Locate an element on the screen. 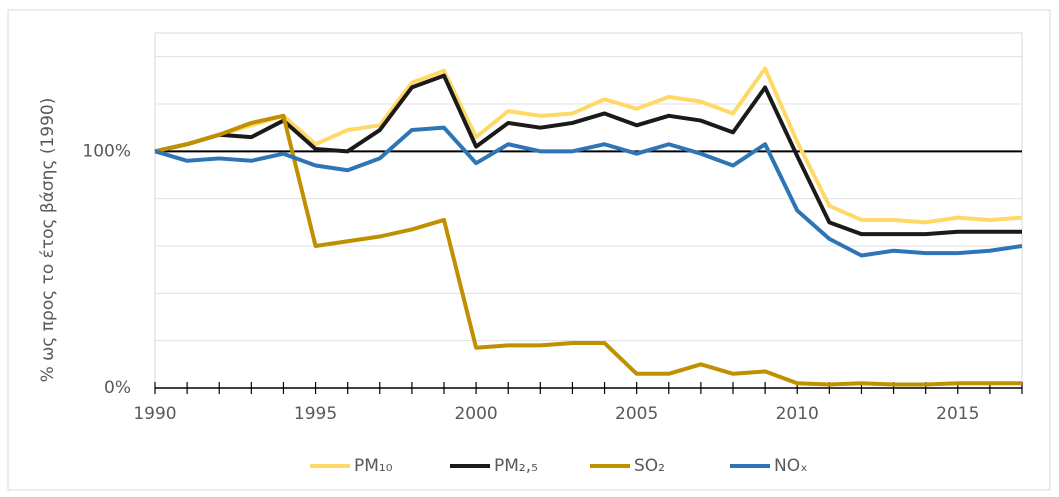 The width and height of the screenshot is (1059, 497). x-tick-label: 2015 is located at coordinates (957, 414).